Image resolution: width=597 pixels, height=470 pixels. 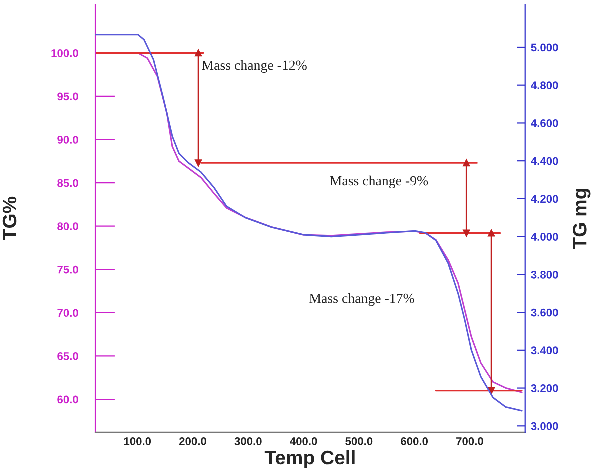 I want to click on x-tick-label: 300.0, so click(x=248, y=442).